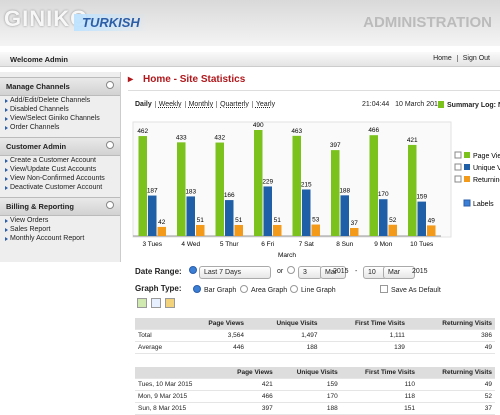  What do you see at coordinates (416, 290) in the screenshot?
I see `save-default: Save As Default` at bounding box center [416, 290].